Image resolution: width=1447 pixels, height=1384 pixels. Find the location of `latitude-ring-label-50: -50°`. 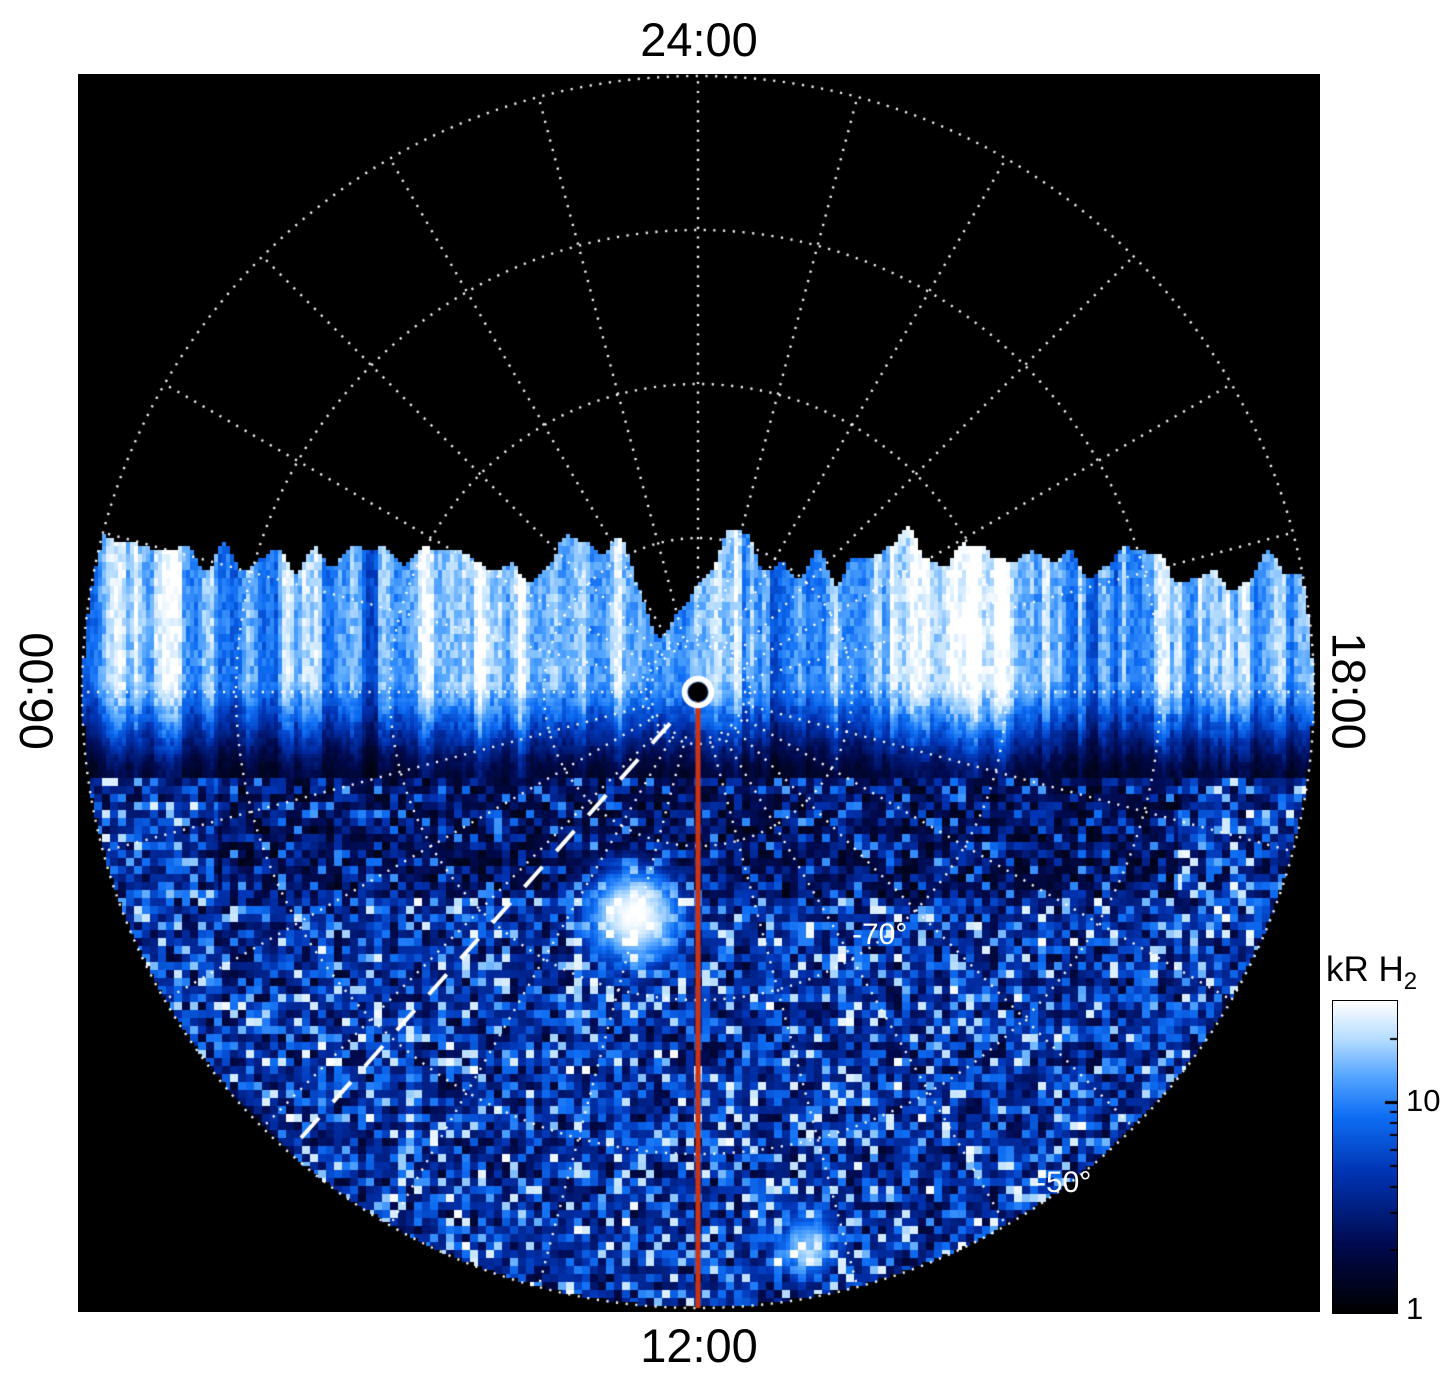

latitude-ring-label-50: -50° is located at coordinates (1064, 1182).